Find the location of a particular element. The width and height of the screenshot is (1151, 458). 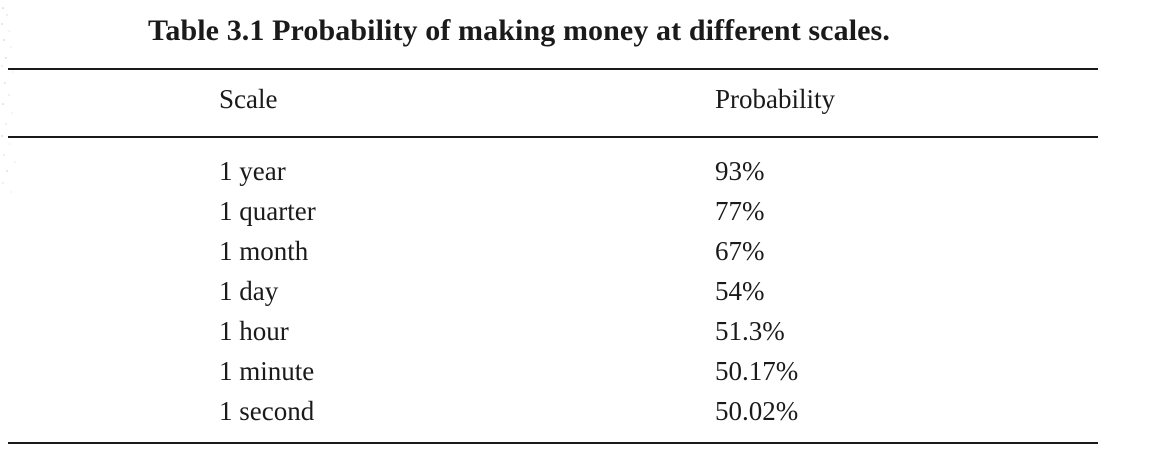

probability-cell: 50.17% is located at coordinates (757, 371).